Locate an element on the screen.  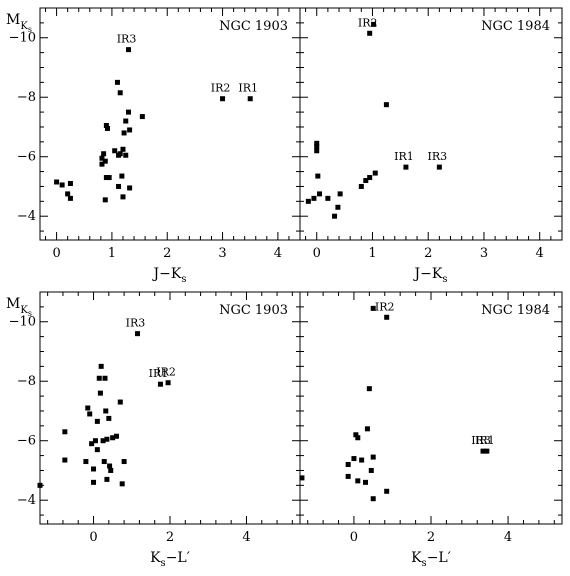
point-label: IR3 is located at coordinates (127, 39).